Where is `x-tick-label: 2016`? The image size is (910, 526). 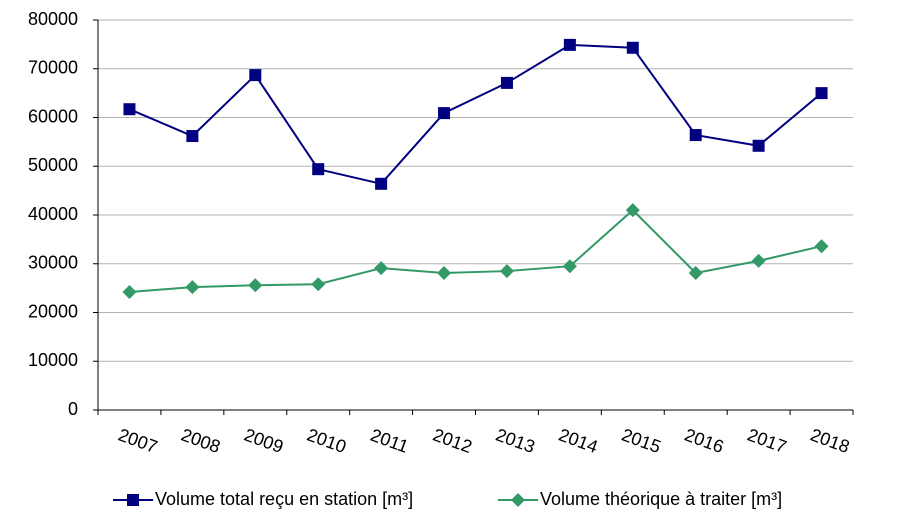
x-tick-label: 2016 is located at coordinates (704, 441).